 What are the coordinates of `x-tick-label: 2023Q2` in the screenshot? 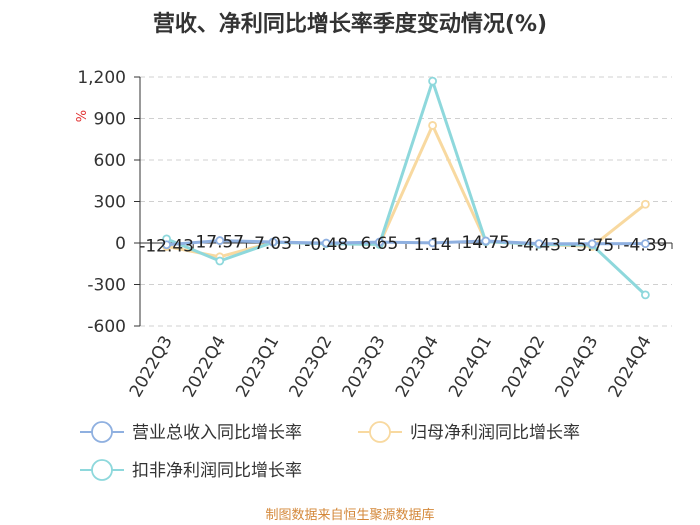 It's located at (310, 367).